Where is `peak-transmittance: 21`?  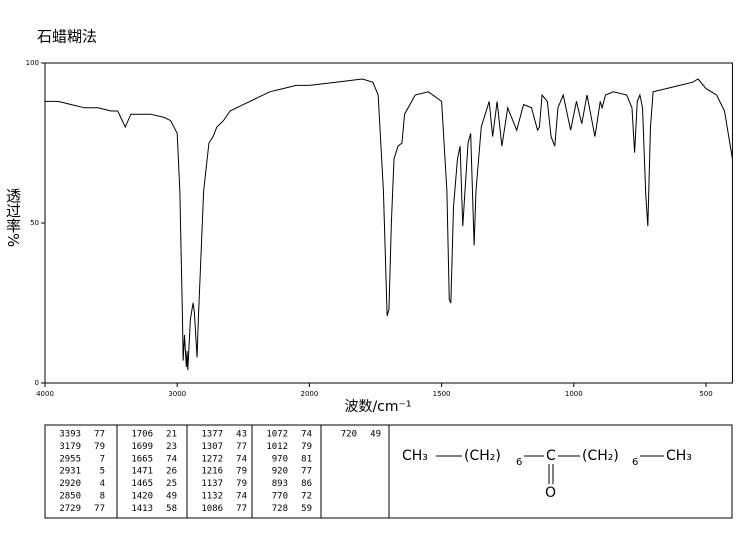
peak-transmittance: 21 is located at coordinates (171, 435).